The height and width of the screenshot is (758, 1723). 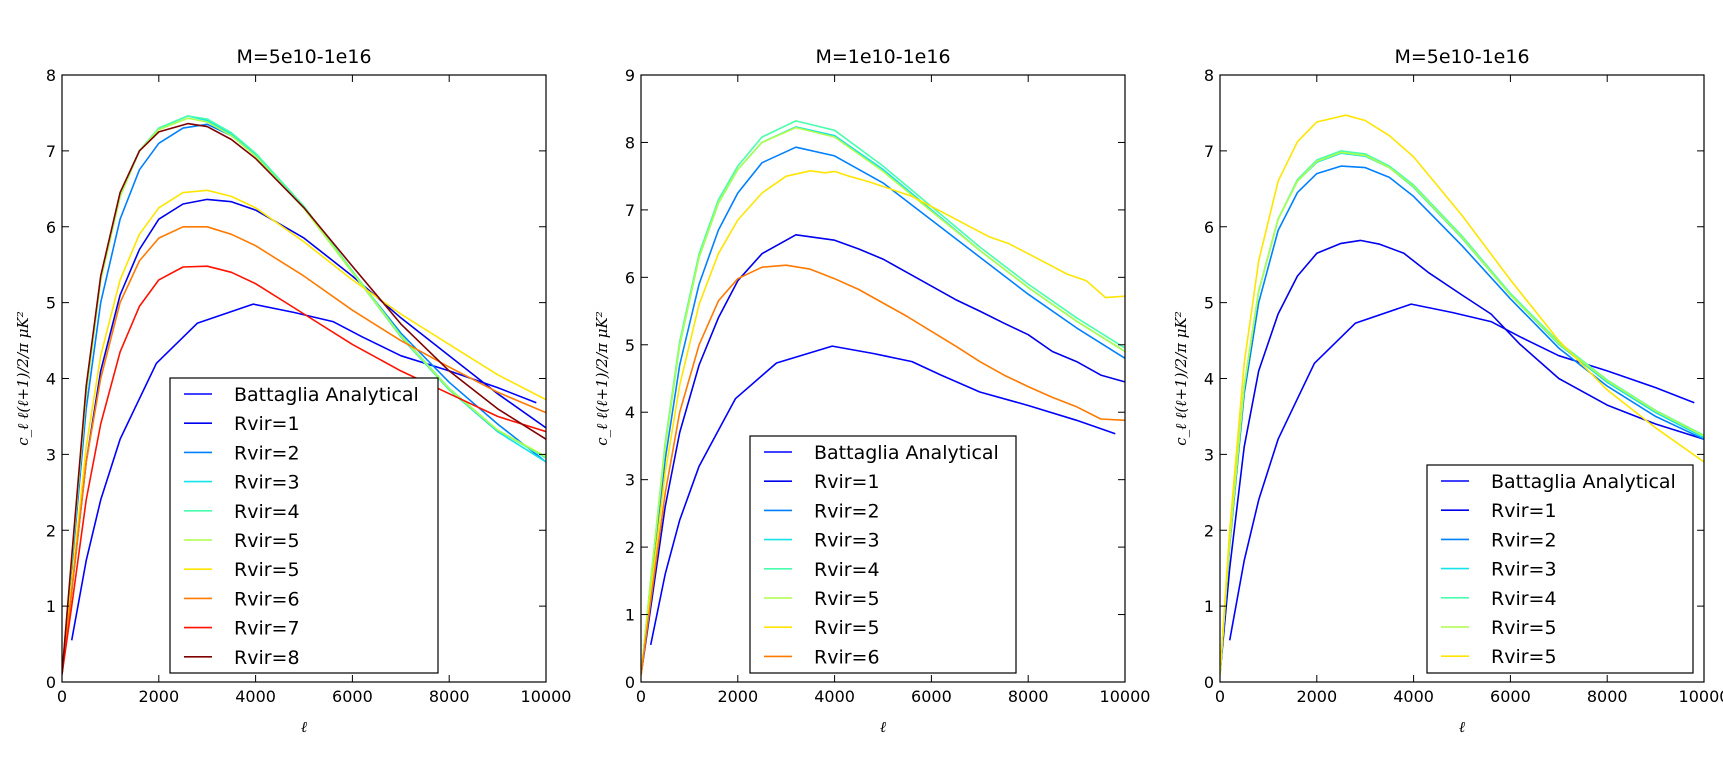 I want to click on legend-label: Rvir=6, so click(x=267, y=599).